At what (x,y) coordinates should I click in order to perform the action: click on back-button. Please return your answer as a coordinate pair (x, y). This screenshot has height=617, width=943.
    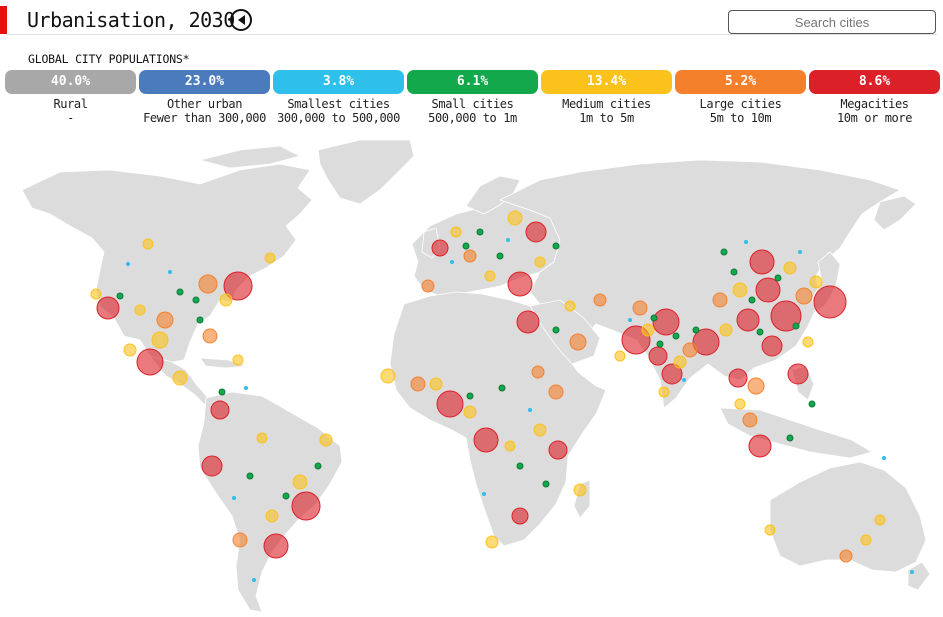
    Looking at the image, I should click on (241, 20).